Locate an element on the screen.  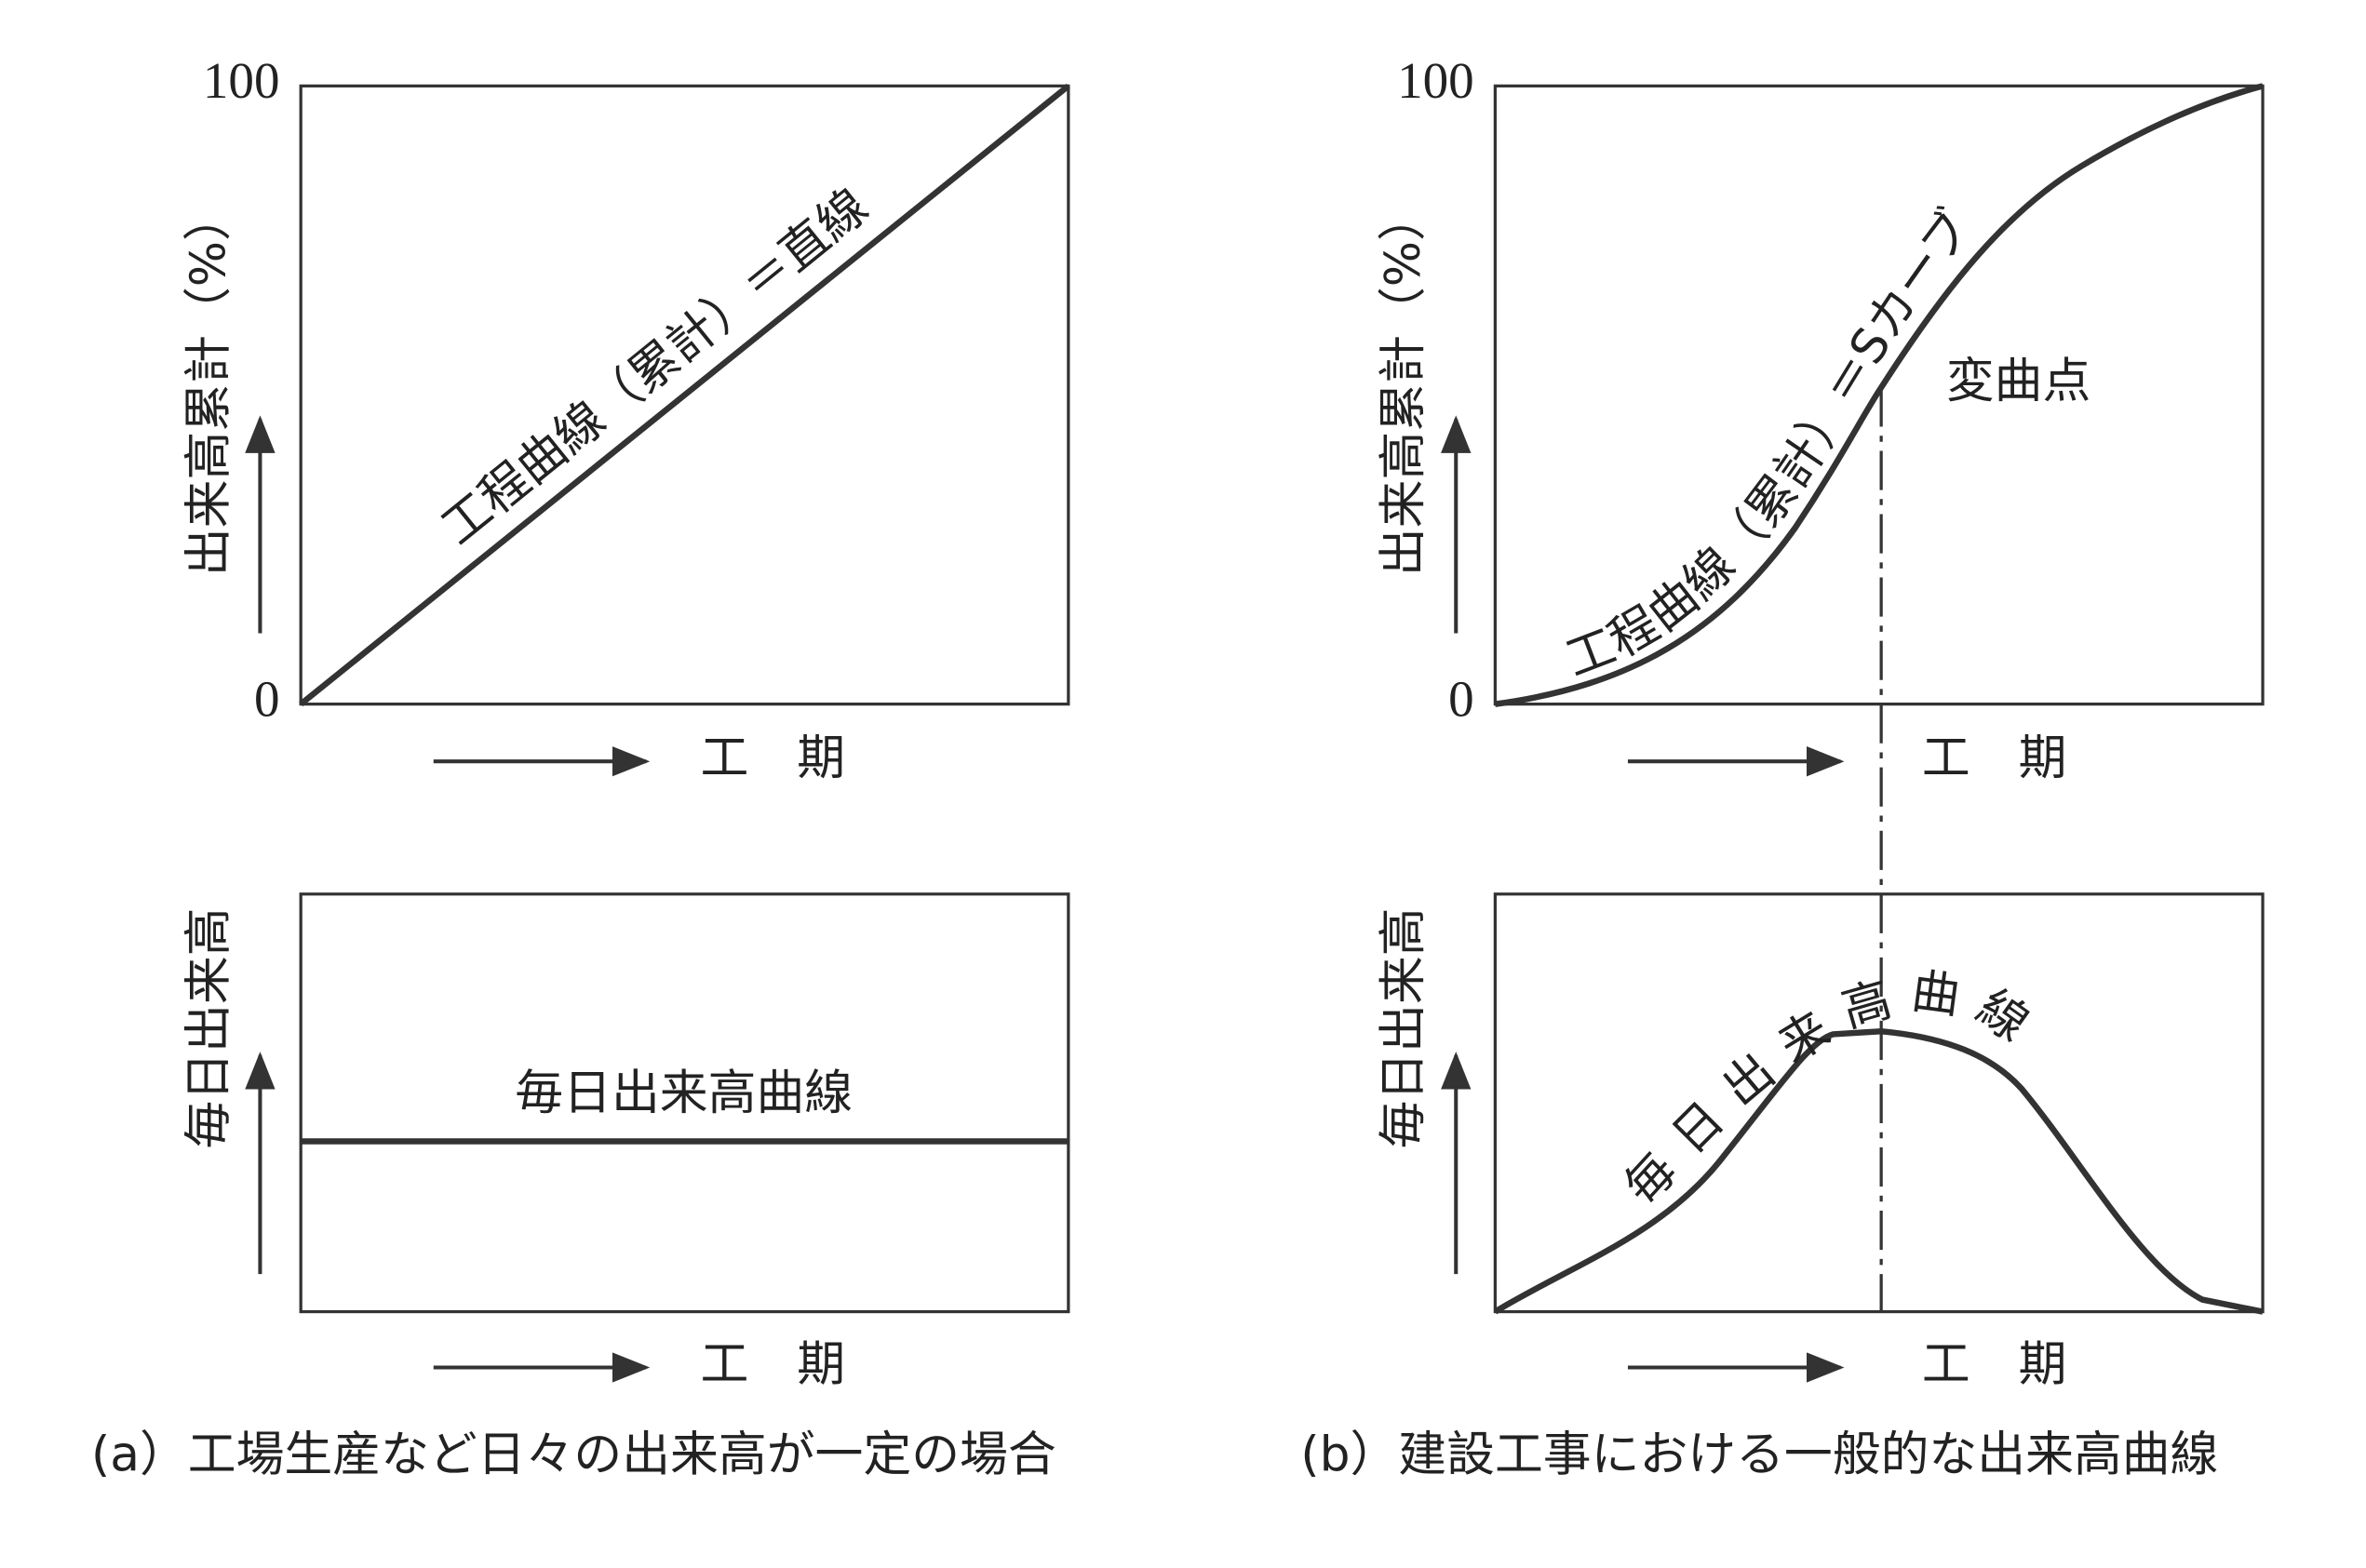
curve-label-path: 毎日出来高曲線 is located at coordinates (1824, 1089).